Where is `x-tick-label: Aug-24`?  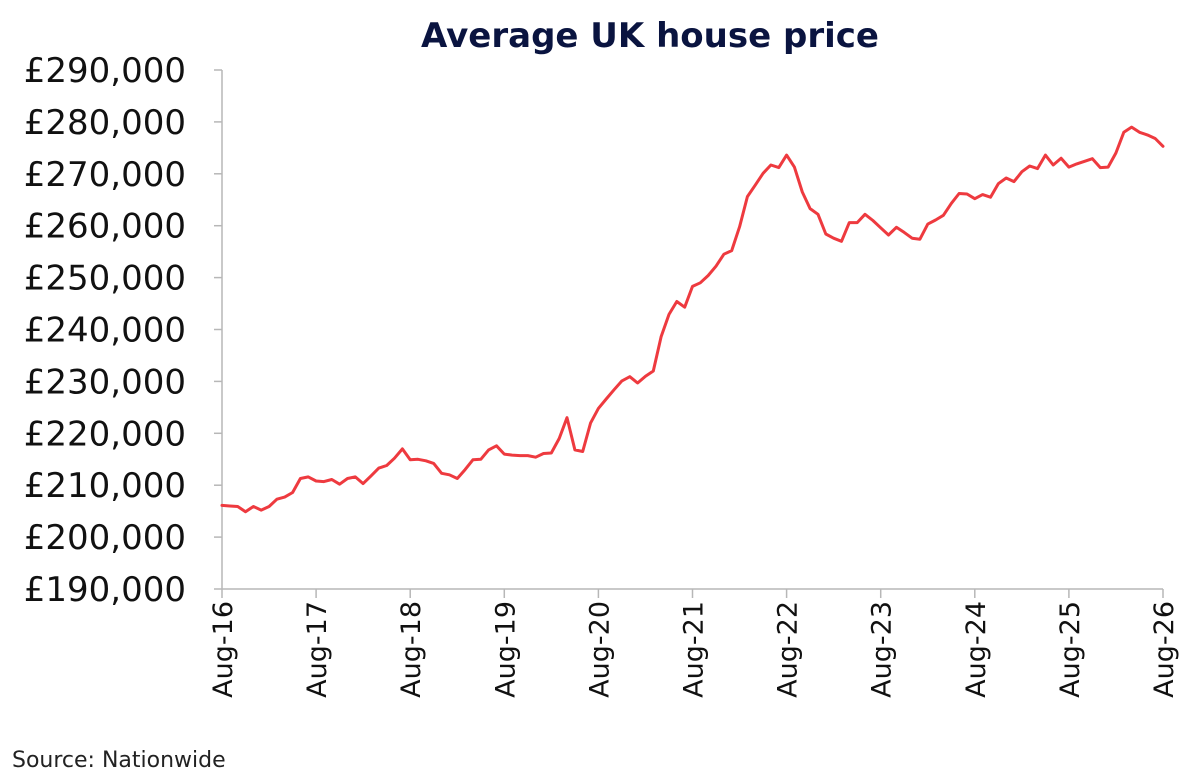
x-tick-label: Aug-24 is located at coordinates (976, 649).